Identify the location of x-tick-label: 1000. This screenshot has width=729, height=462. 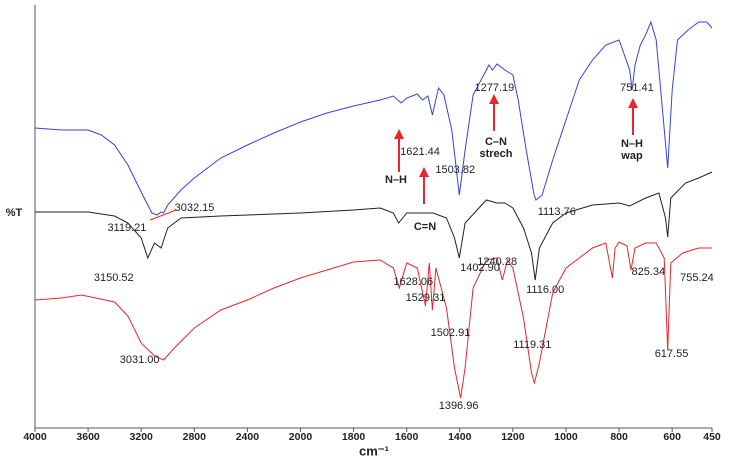
(566, 437).